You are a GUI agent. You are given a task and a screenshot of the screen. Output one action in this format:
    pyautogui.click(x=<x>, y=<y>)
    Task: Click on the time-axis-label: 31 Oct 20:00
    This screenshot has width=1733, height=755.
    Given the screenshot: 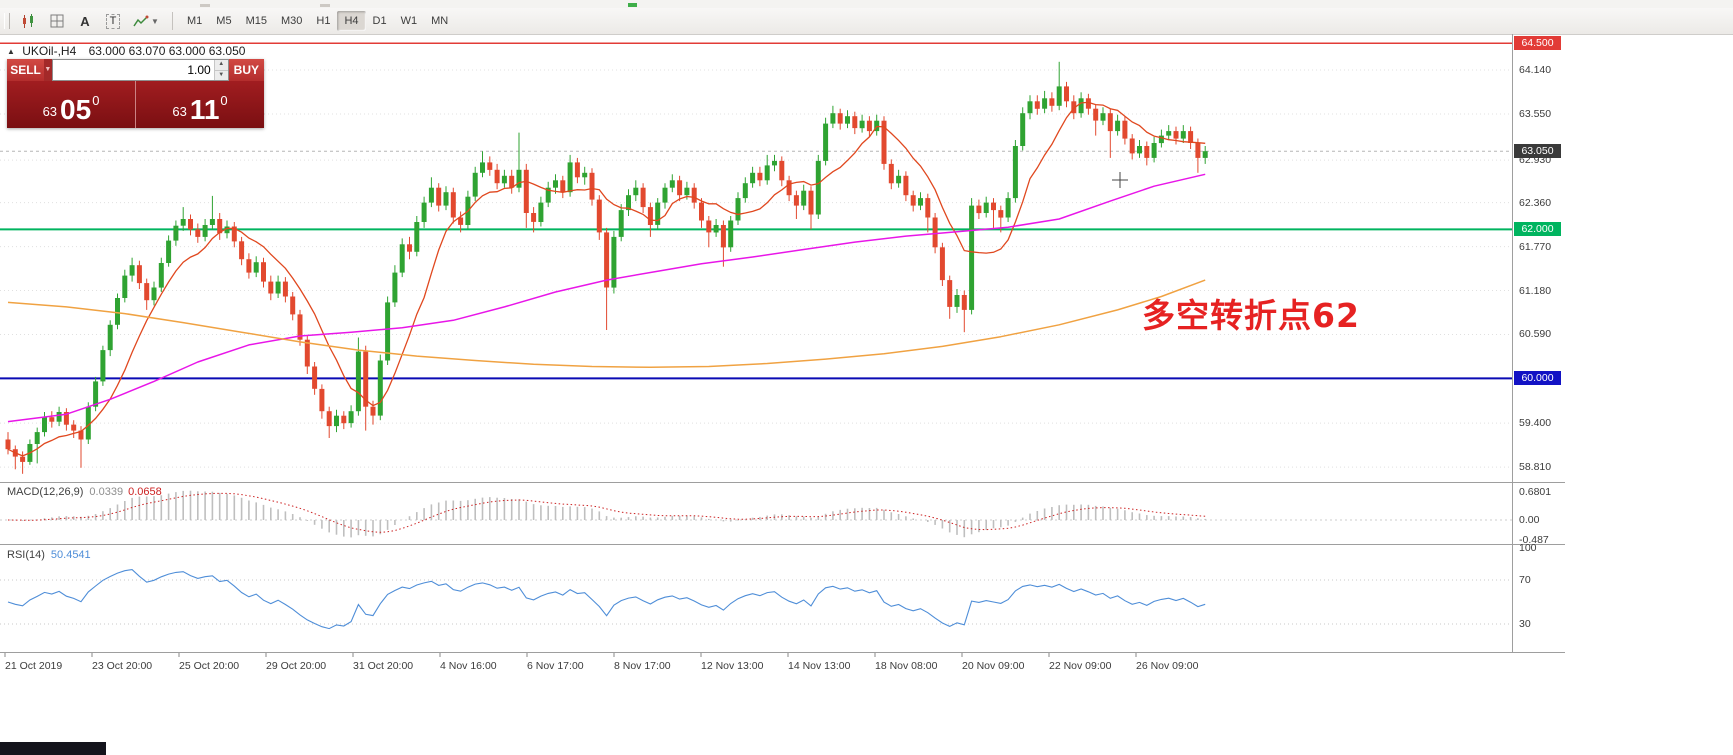 What is the action you would take?
    pyautogui.click(x=383, y=666)
    